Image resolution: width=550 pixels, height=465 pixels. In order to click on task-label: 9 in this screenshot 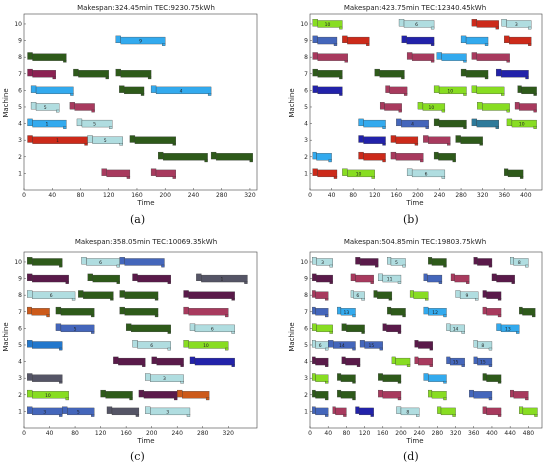, I will do `click(467, 296)`.